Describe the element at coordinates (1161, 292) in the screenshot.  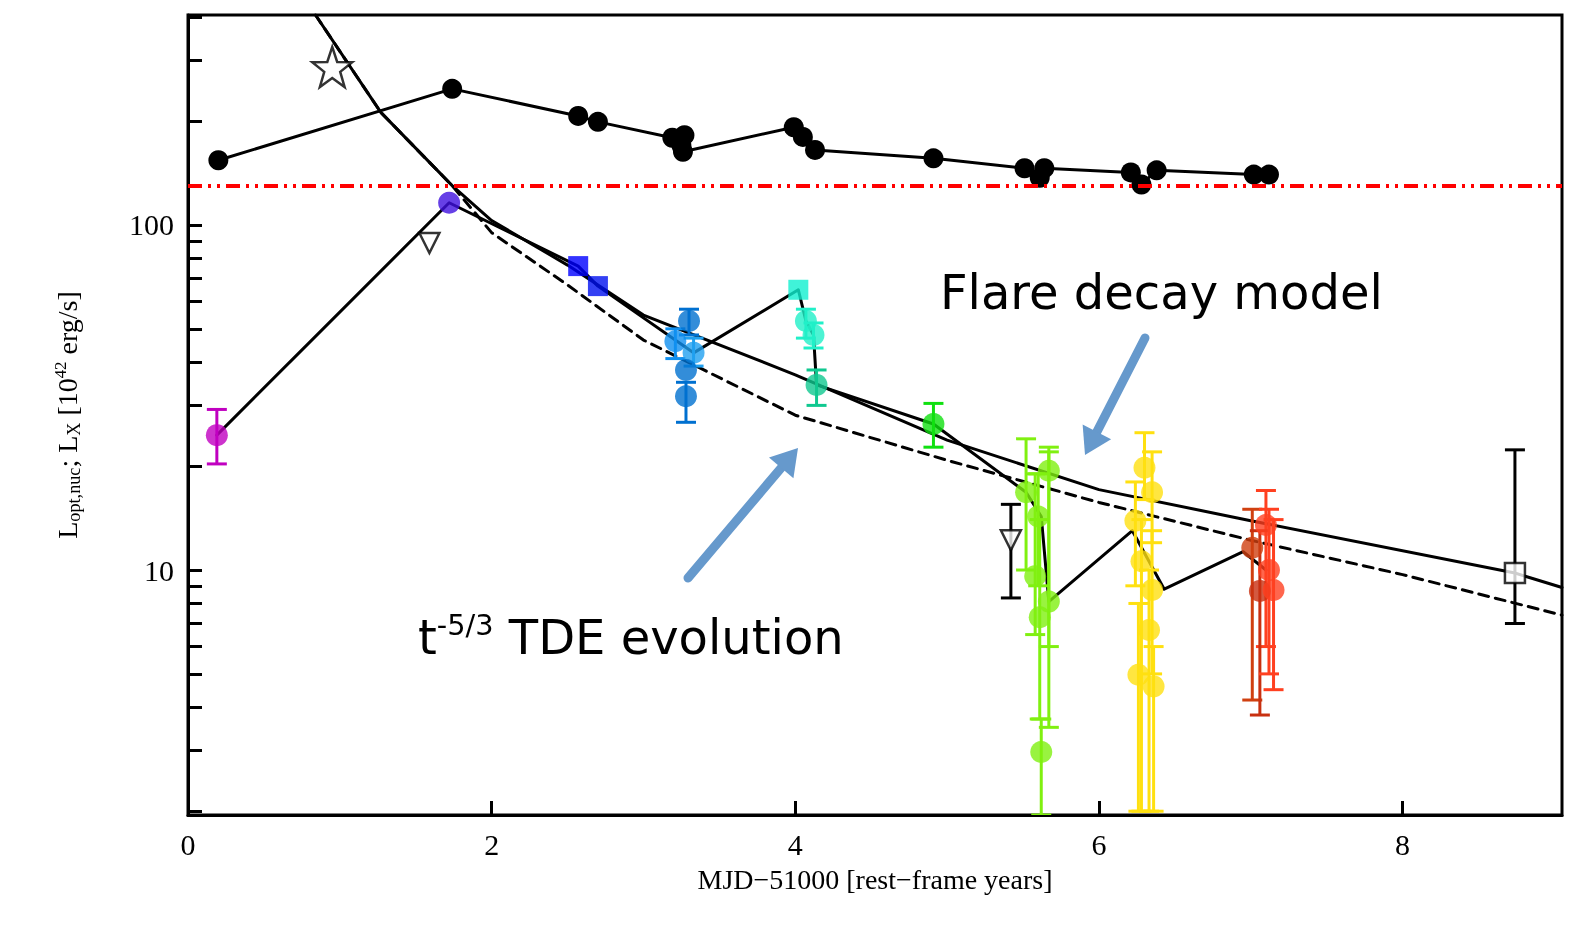
I see `annotation: Flare decay model` at that location.